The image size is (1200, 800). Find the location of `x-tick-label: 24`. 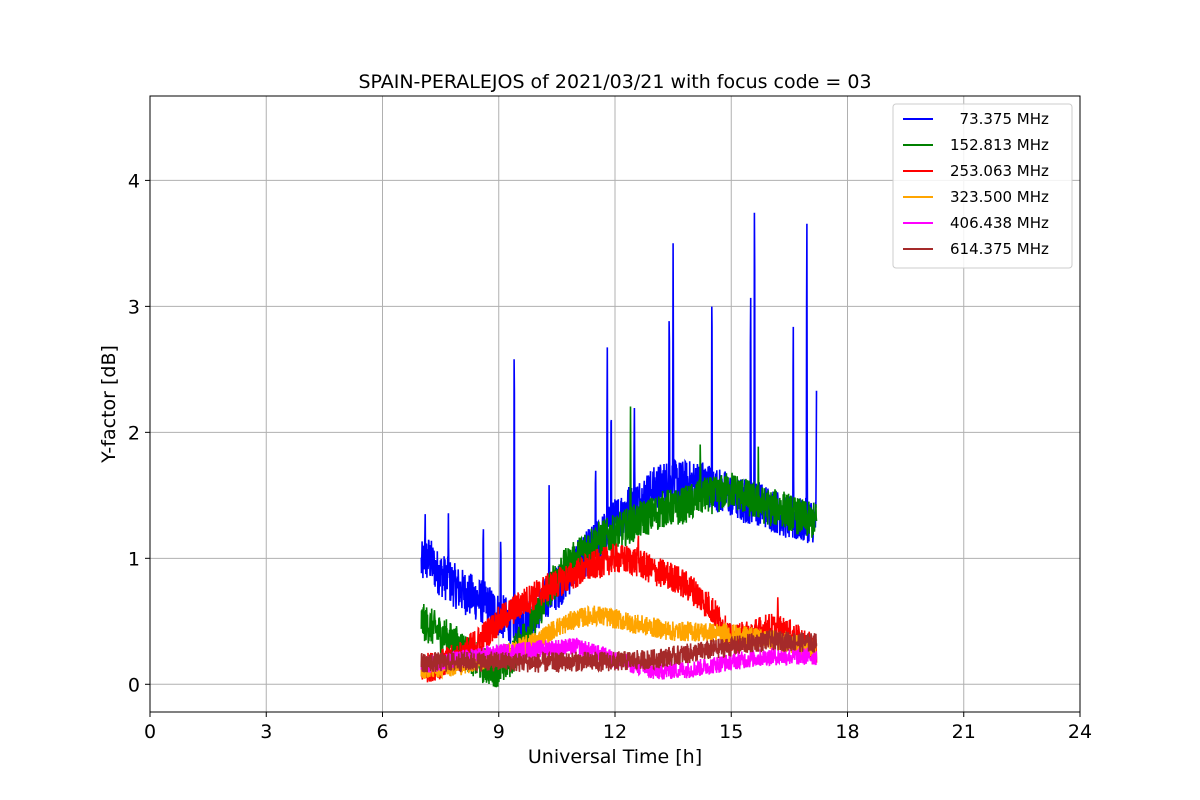

x-tick-label: 24 is located at coordinates (1080, 732).